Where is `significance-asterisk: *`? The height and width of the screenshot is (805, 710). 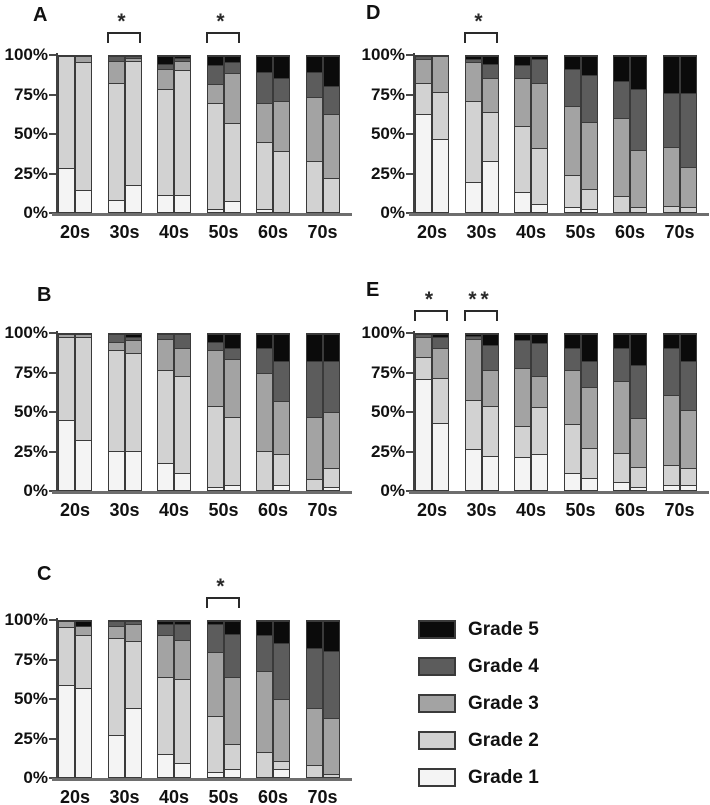 significance-asterisk: * is located at coordinates (222, 586).